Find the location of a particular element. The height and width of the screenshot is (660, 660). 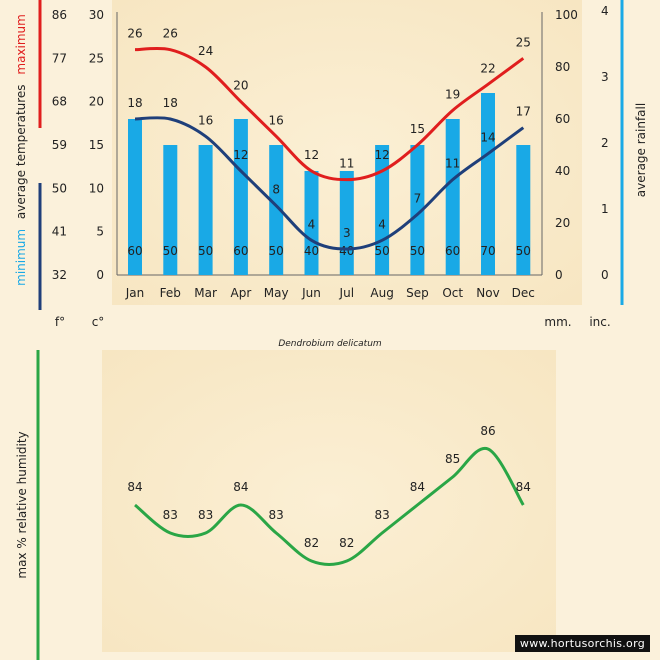

celsius-tick-label: 30 is located at coordinates (96, 15).